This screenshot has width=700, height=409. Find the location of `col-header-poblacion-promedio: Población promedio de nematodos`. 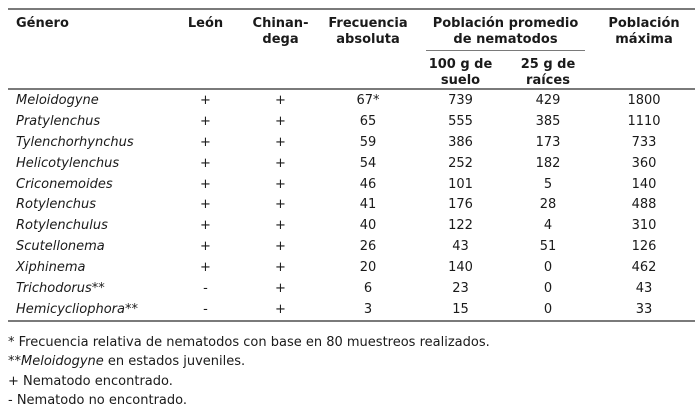

col-header-poblacion-promedio: Población promedio de nematodos is located at coordinates (505, 30).